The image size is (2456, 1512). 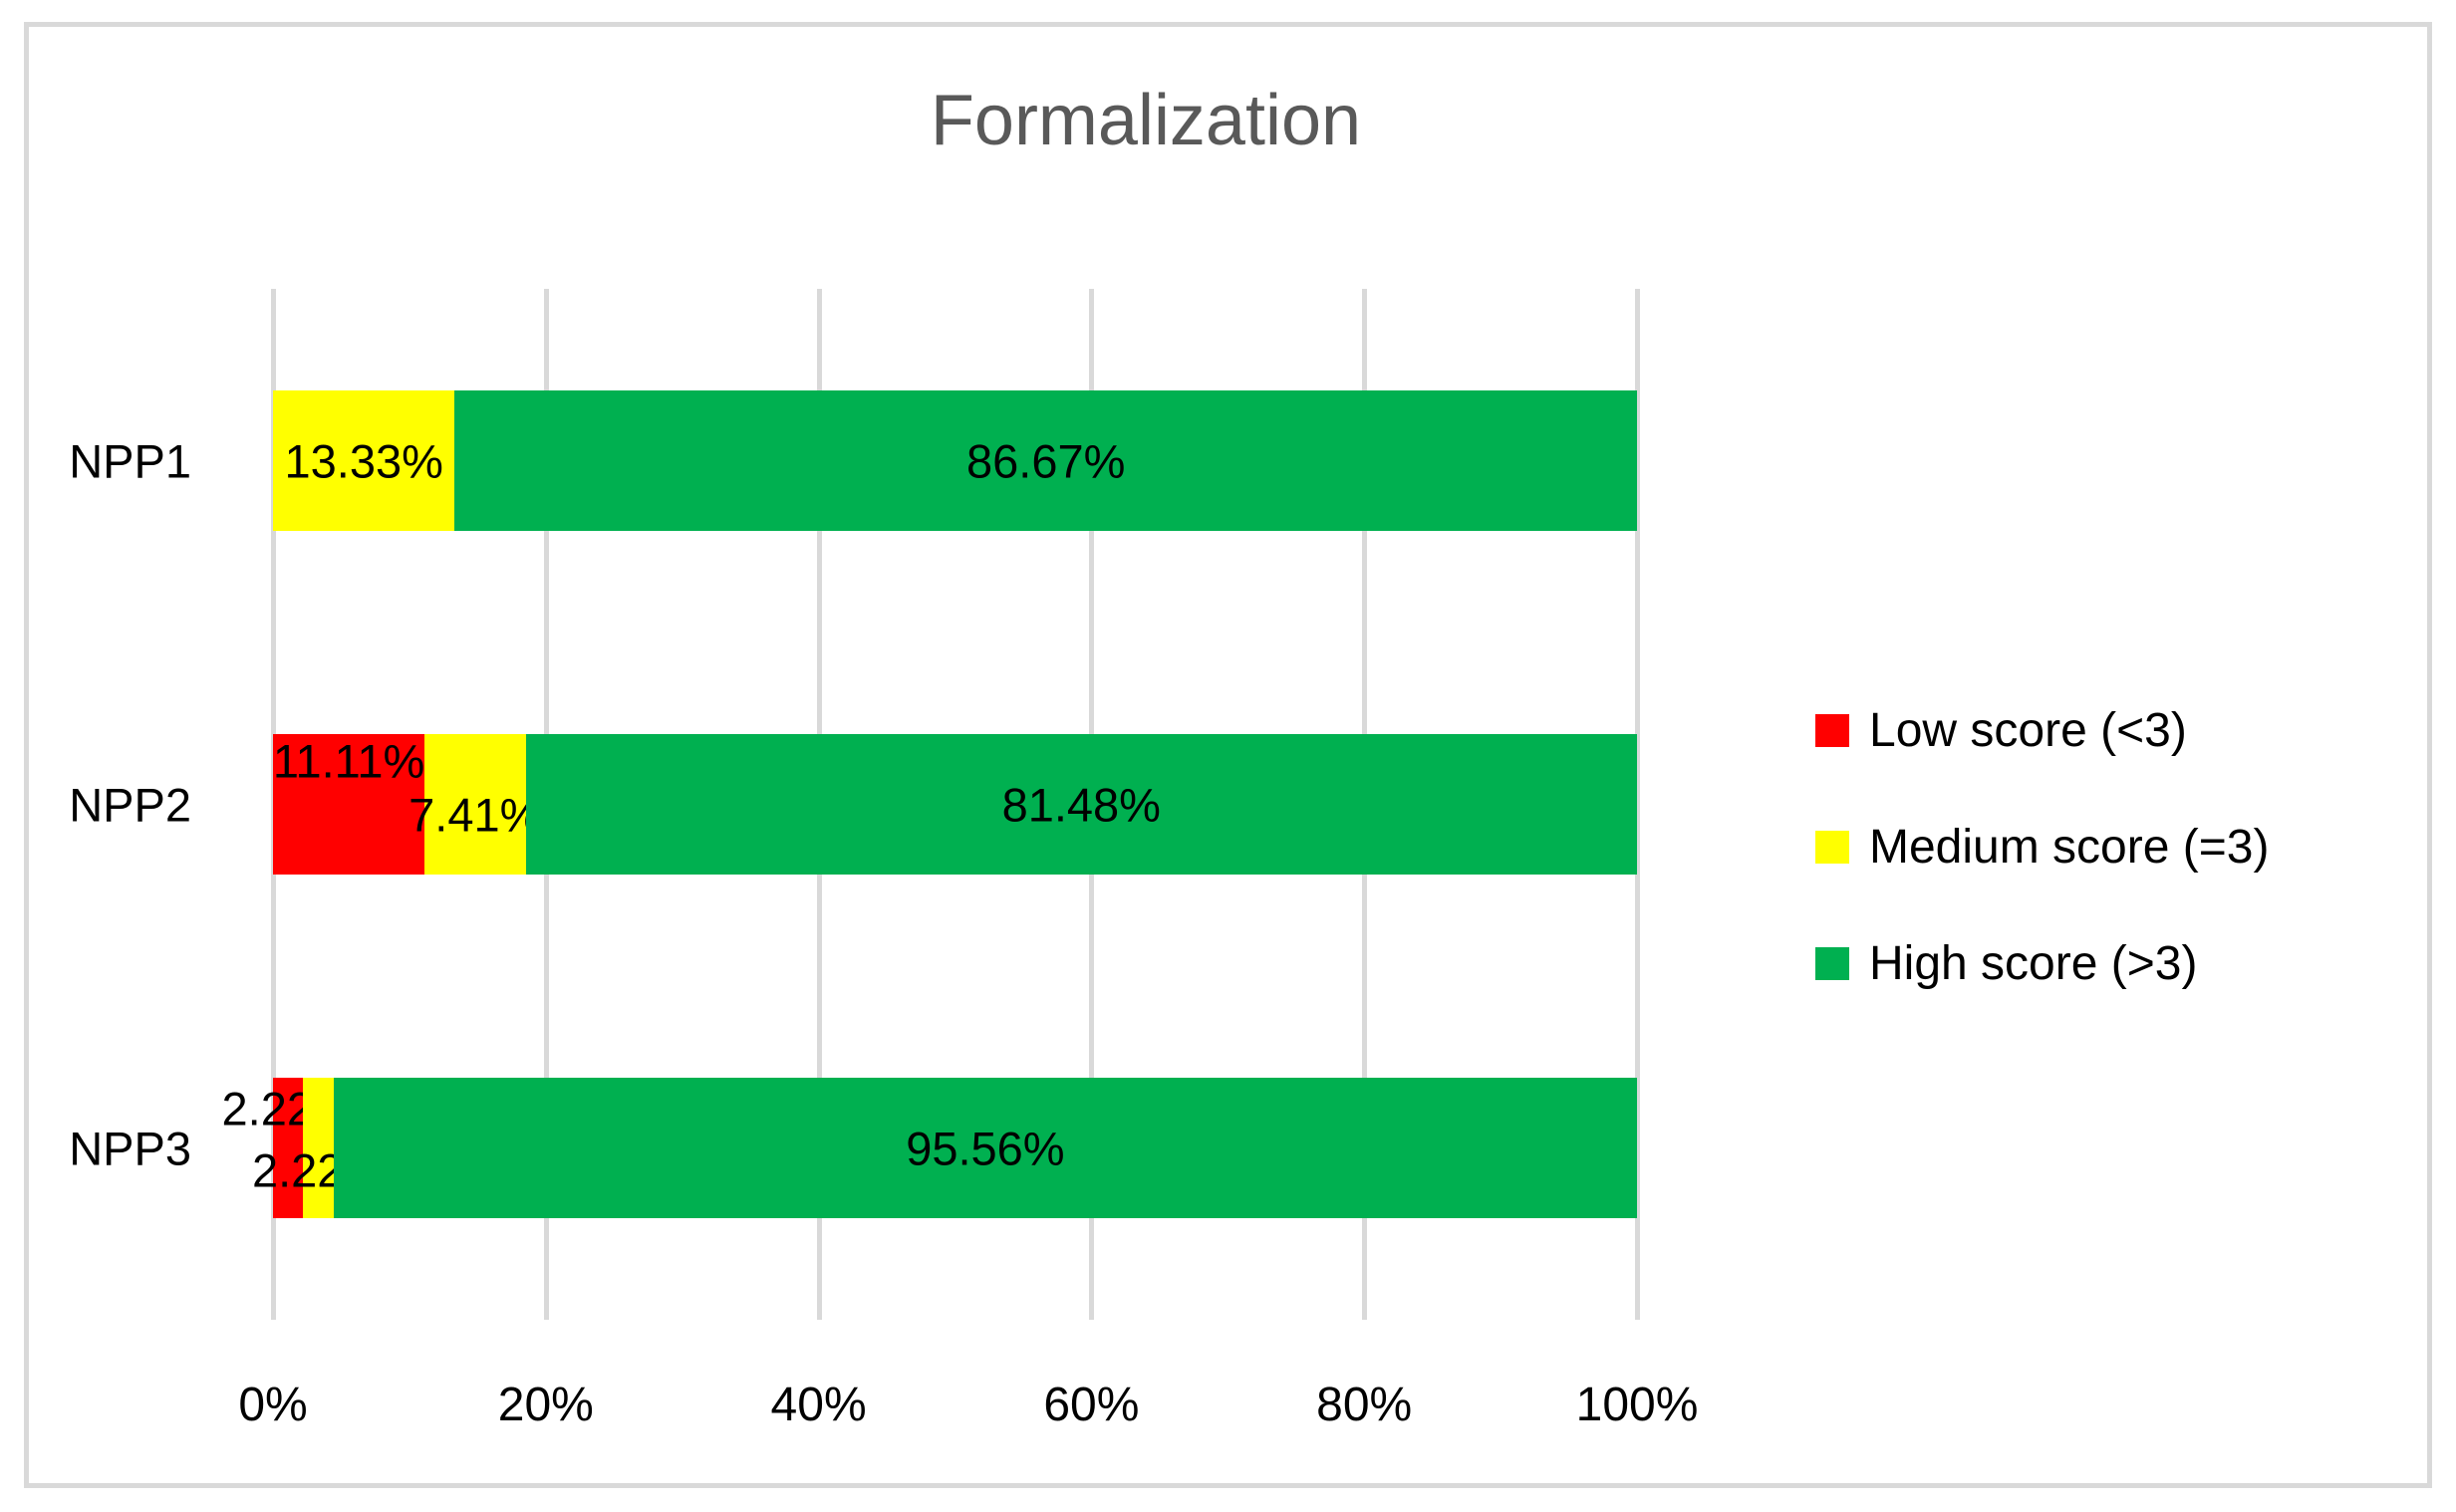 What do you see at coordinates (1637, 1405) in the screenshot?
I see `x-axis-tick-label: 100%` at bounding box center [1637, 1405].